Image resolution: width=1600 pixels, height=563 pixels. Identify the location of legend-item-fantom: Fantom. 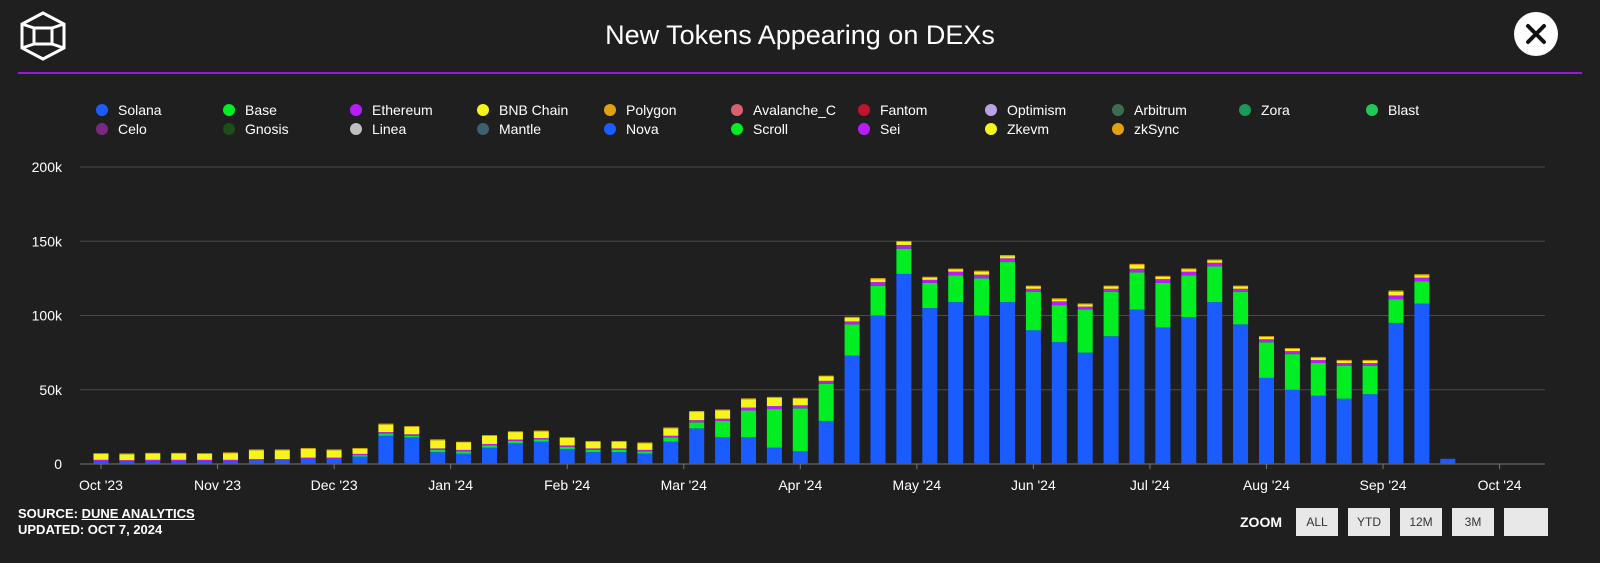
(892, 110).